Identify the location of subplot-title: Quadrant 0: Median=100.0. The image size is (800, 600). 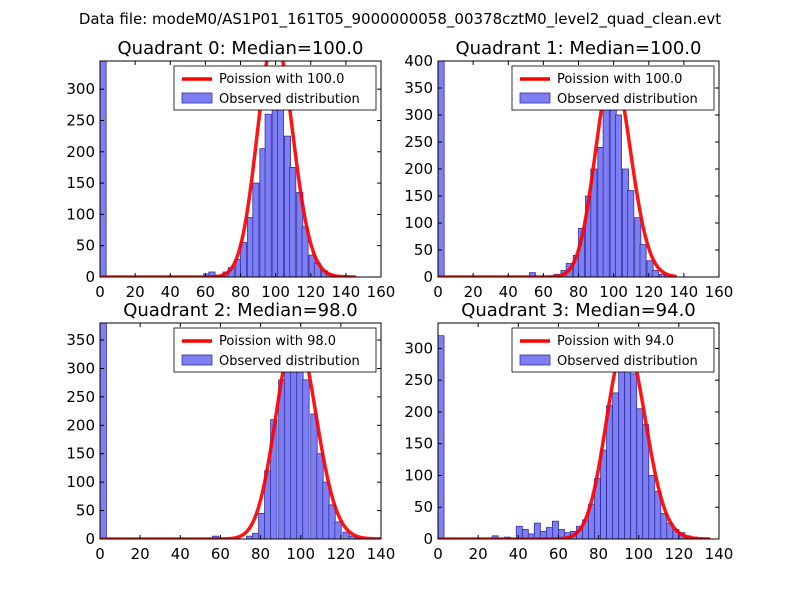
(241, 48).